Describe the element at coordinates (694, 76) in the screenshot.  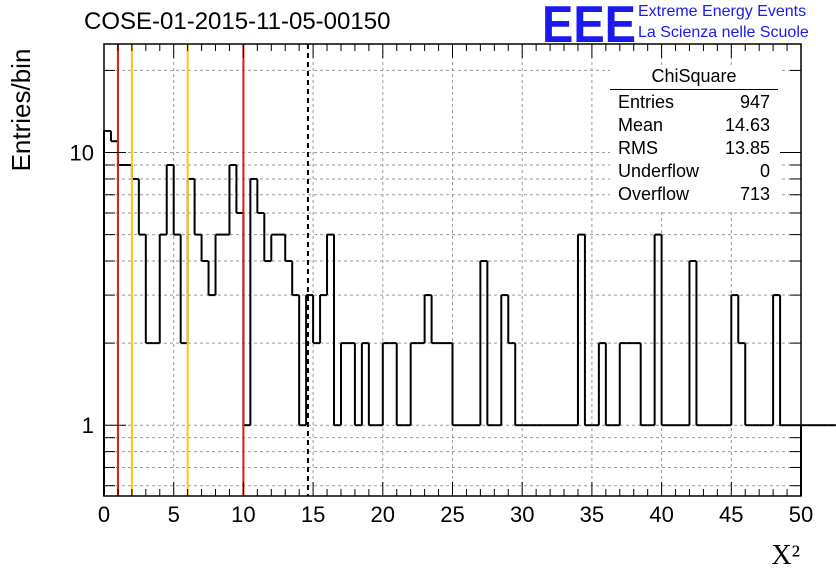
I see `stats-title: ChiSquare` at that location.